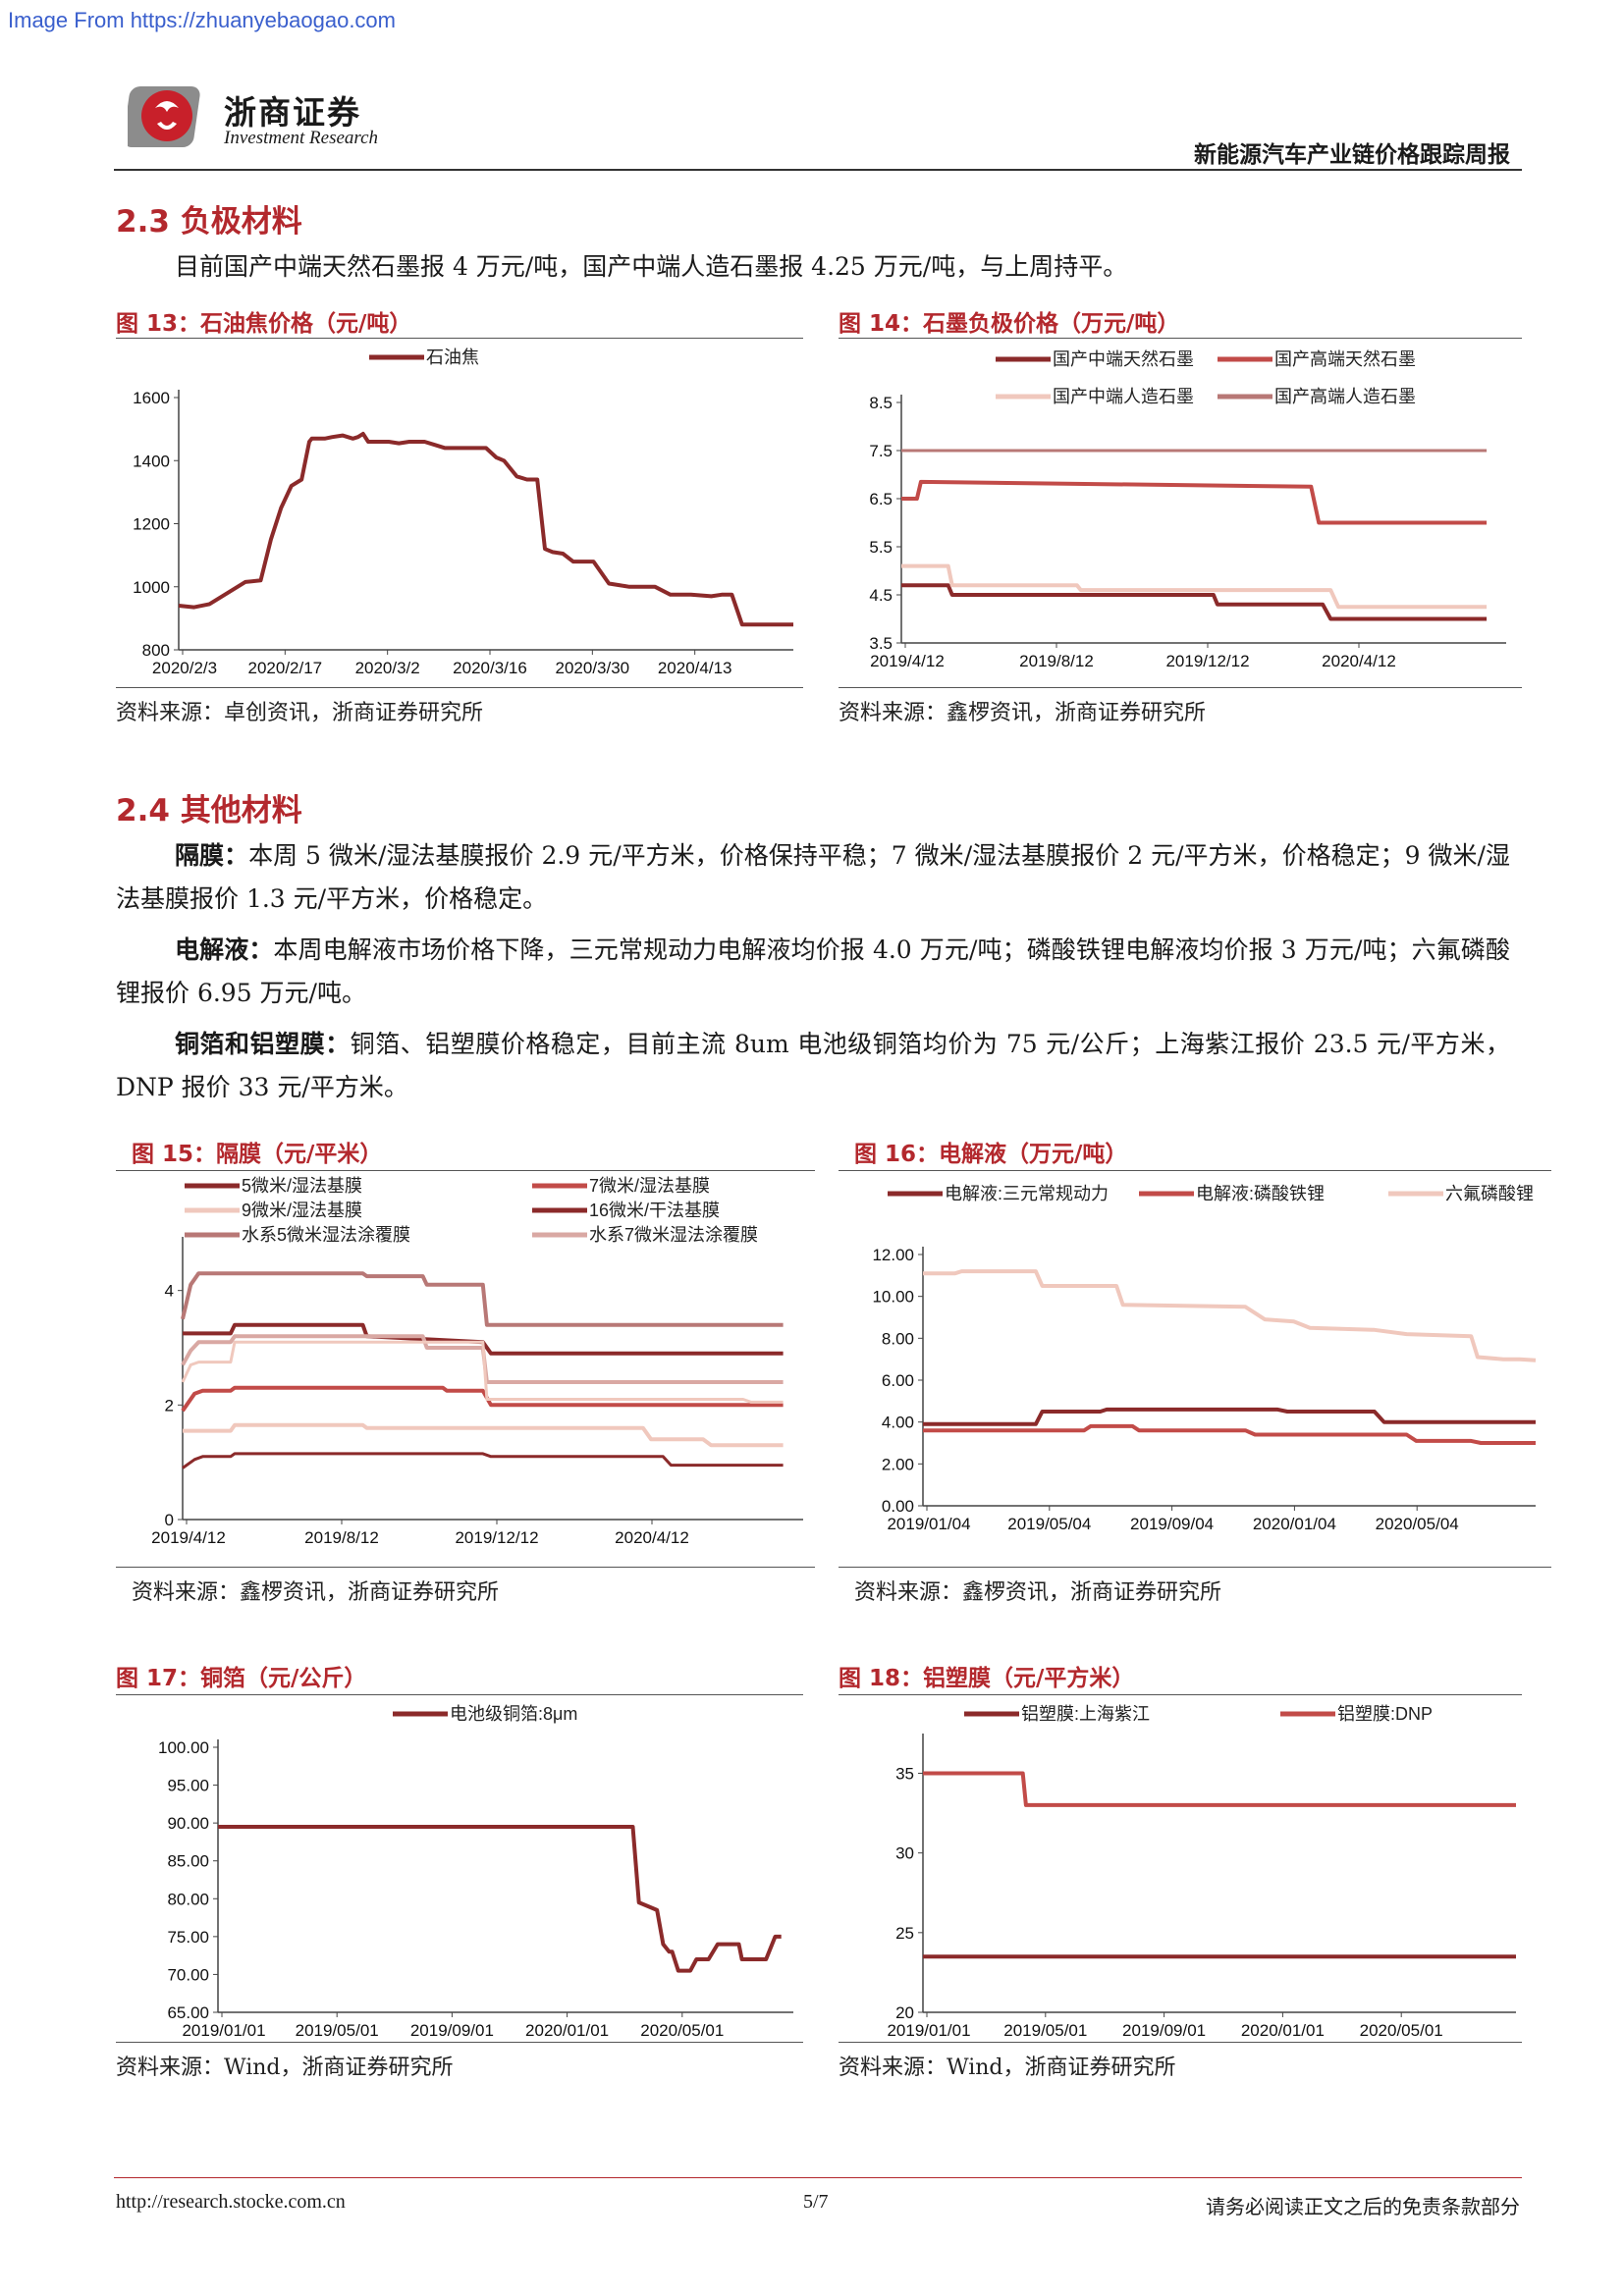 The image size is (1624, 2296). I want to click on company-name: 浙商证券, so click(292, 112).